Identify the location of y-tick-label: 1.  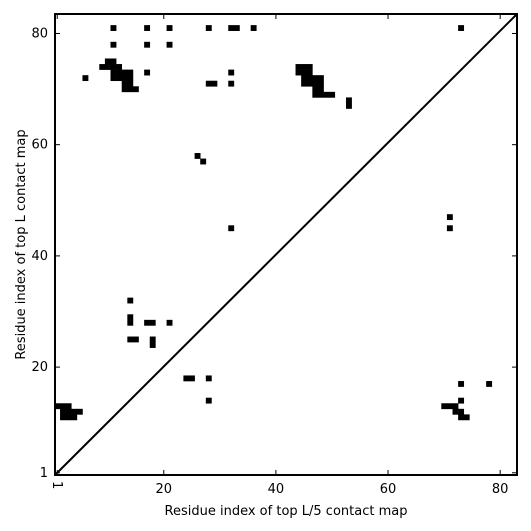
(44, 473).